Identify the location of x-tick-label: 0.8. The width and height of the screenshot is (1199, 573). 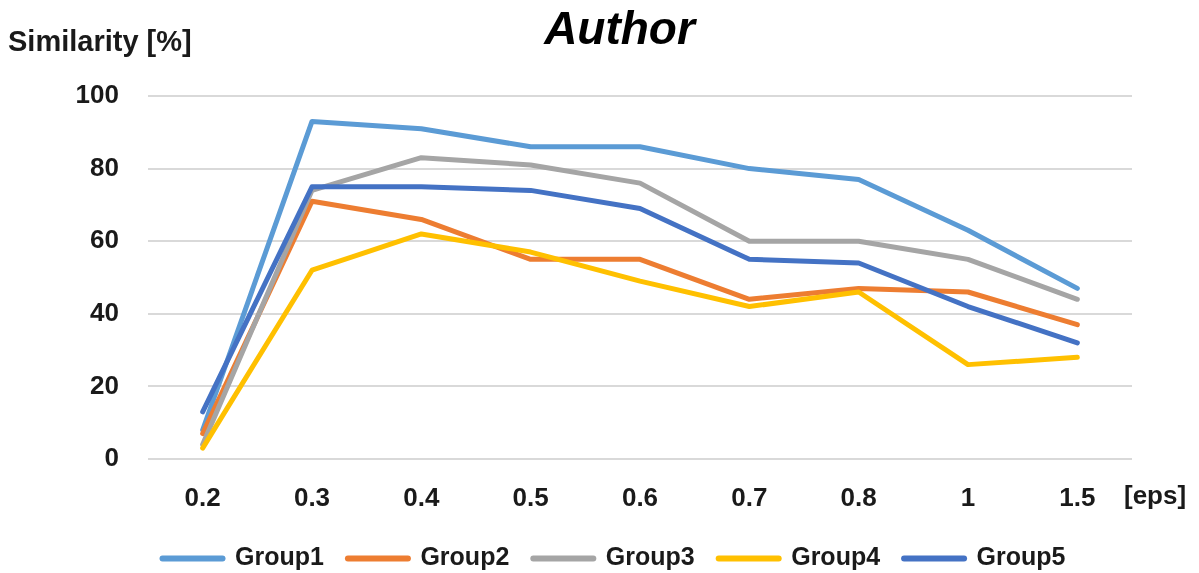
(858, 496).